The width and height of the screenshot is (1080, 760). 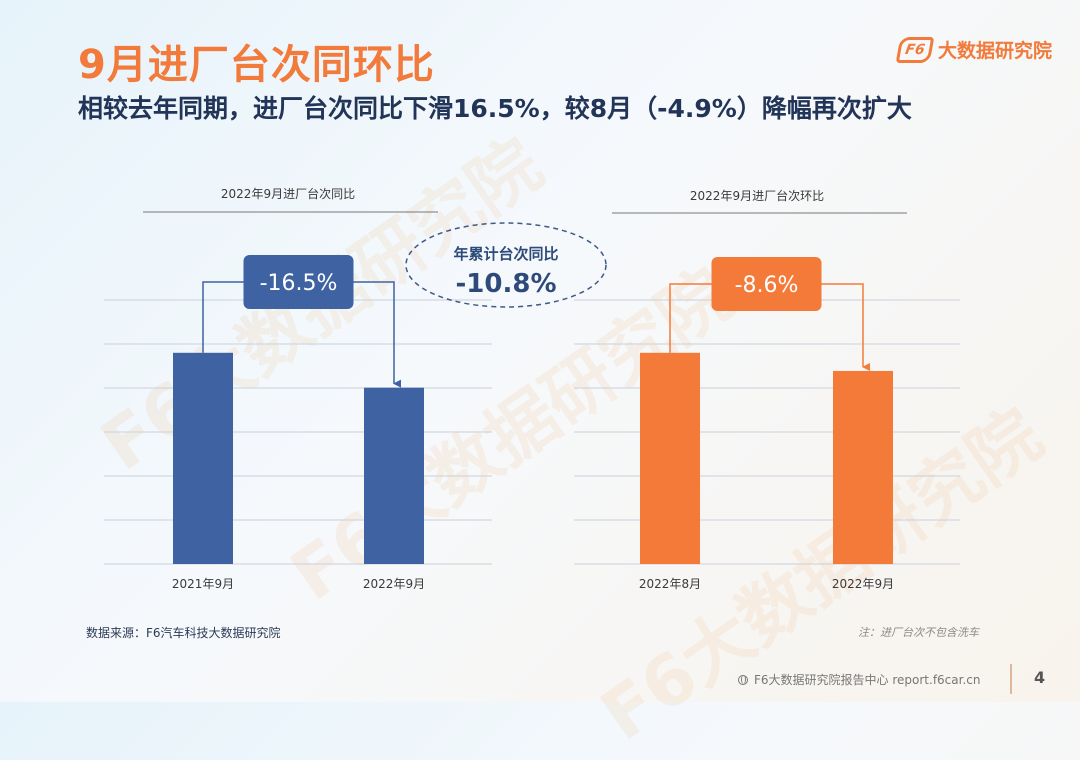 What do you see at coordinates (743, 679) in the screenshot?
I see `globe-icon` at bounding box center [743, 679].